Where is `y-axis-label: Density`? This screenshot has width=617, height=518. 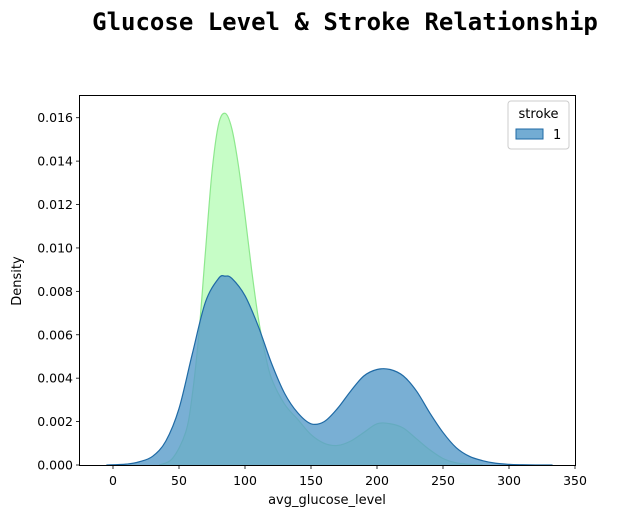
y-axis-label: Density is located at coordinates (17, 281).